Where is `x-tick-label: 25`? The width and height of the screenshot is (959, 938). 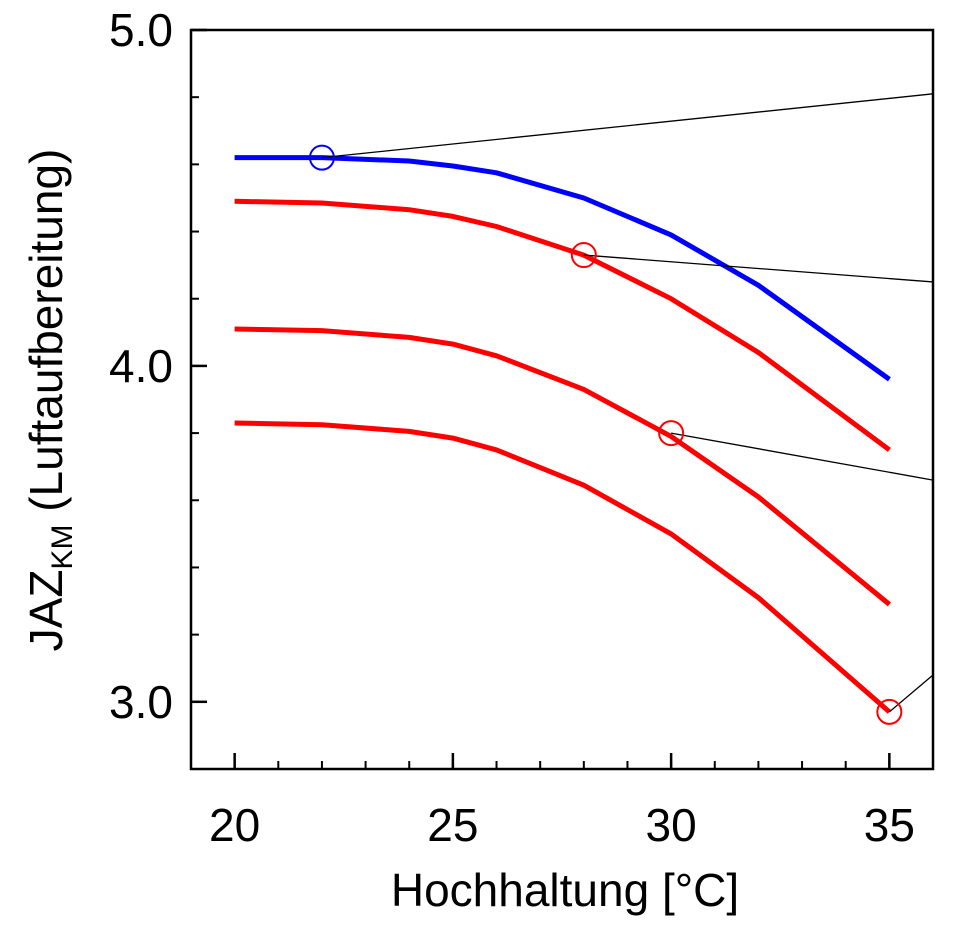 x-tick-label: 25 is located at coordinates (452, 825).